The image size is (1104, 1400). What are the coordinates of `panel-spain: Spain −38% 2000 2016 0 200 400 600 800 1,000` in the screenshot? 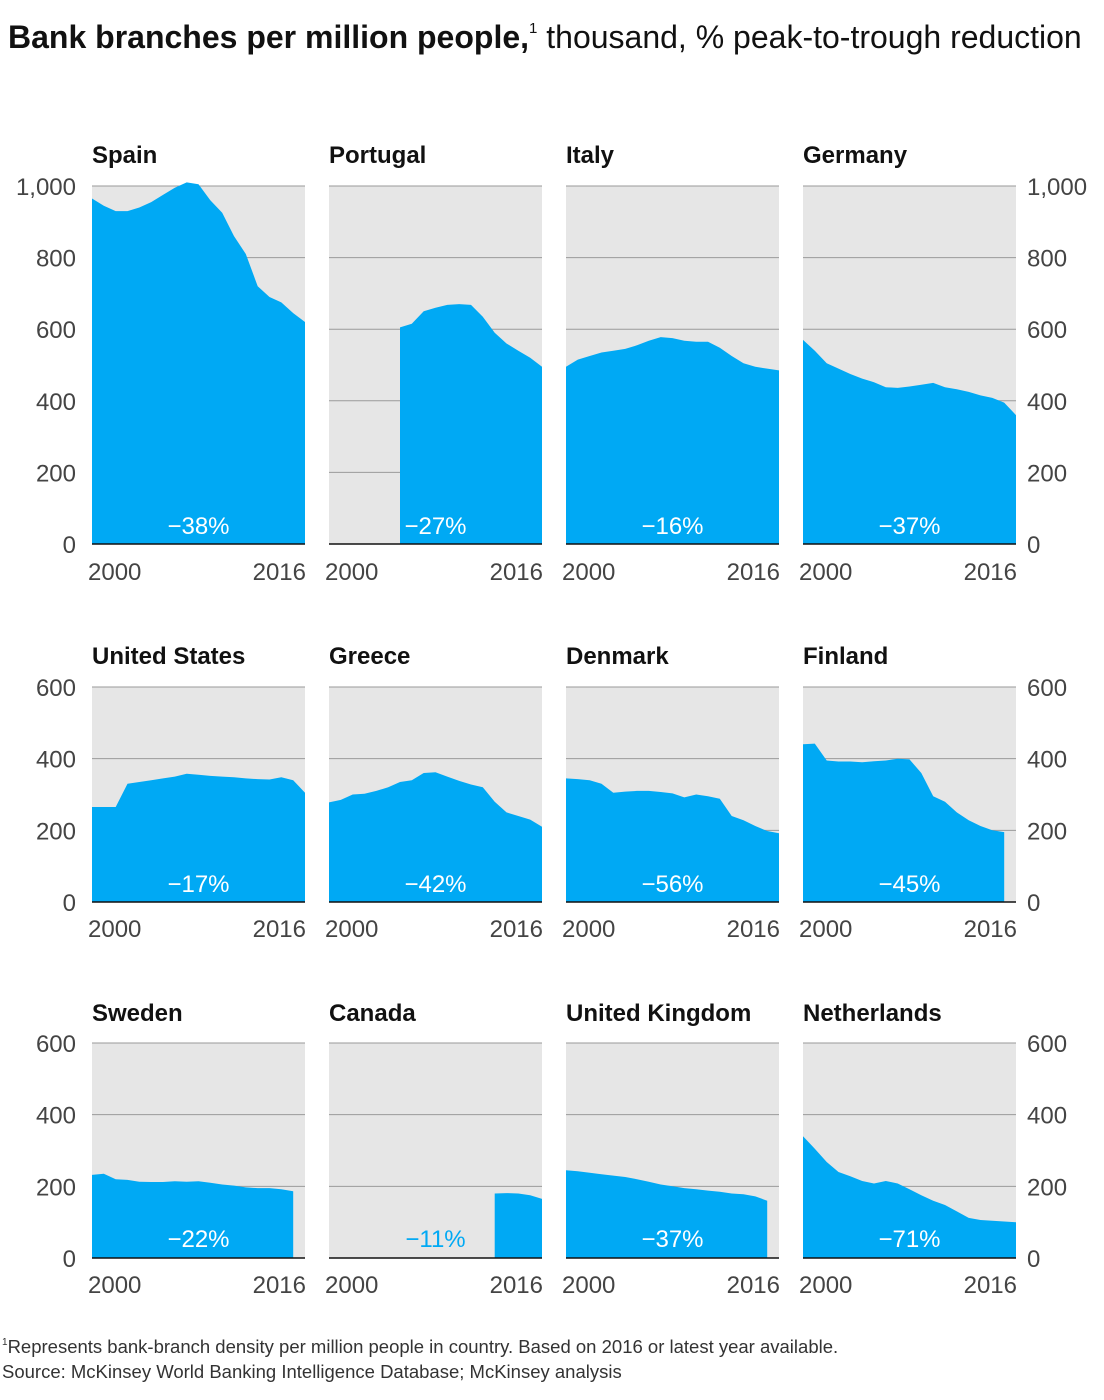 It's located at (161, 364).